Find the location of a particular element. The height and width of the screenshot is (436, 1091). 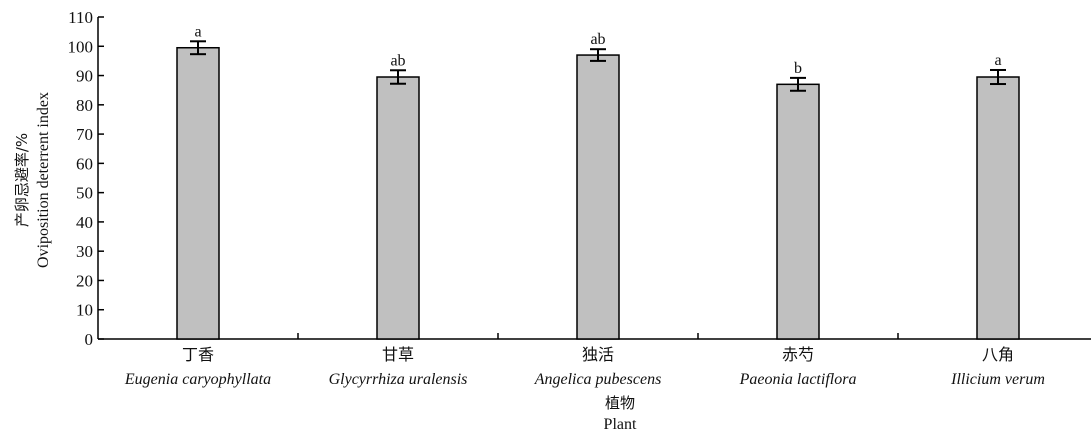

significance-label: b is located at coordinates (798, 68).